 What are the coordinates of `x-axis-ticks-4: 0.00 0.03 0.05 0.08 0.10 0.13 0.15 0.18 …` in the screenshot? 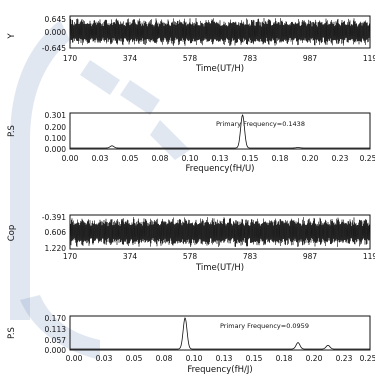 It's located at (220, 358).